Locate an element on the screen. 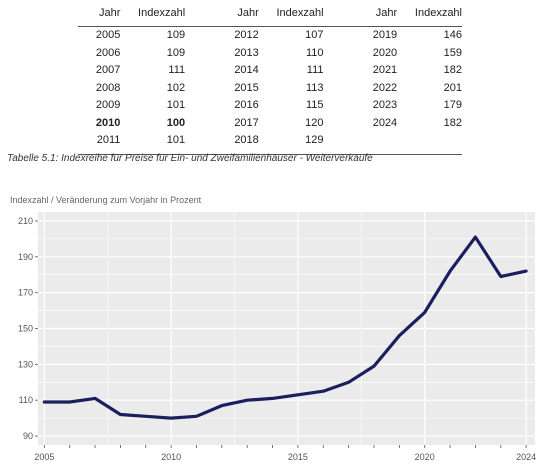  y-tick-label: 110 is located at coordinates (26, 400).